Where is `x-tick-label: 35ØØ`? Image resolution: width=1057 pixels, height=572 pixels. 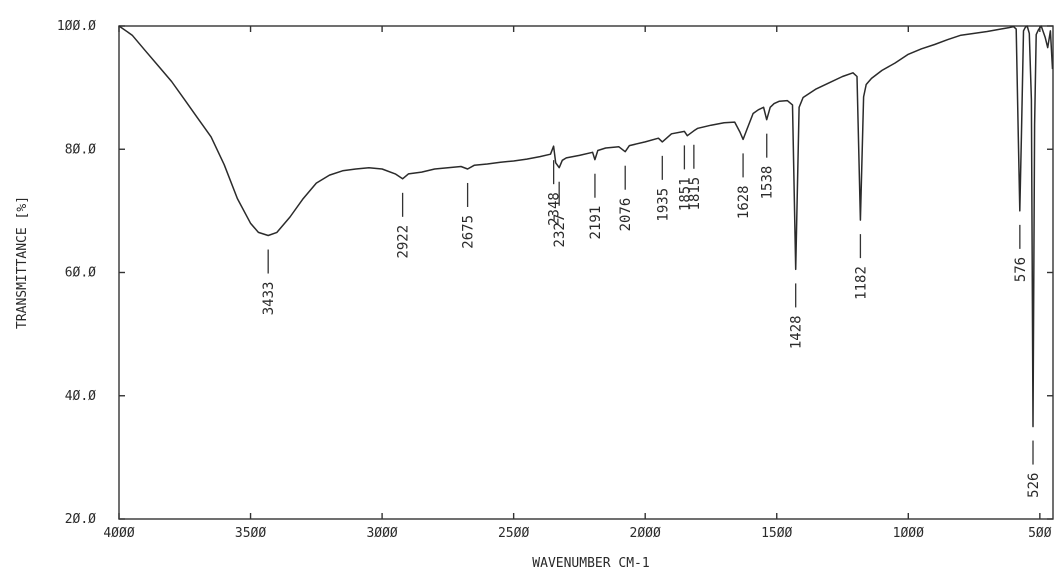 x-tick-label: 35ØØ is located at coordinates (250, 533).